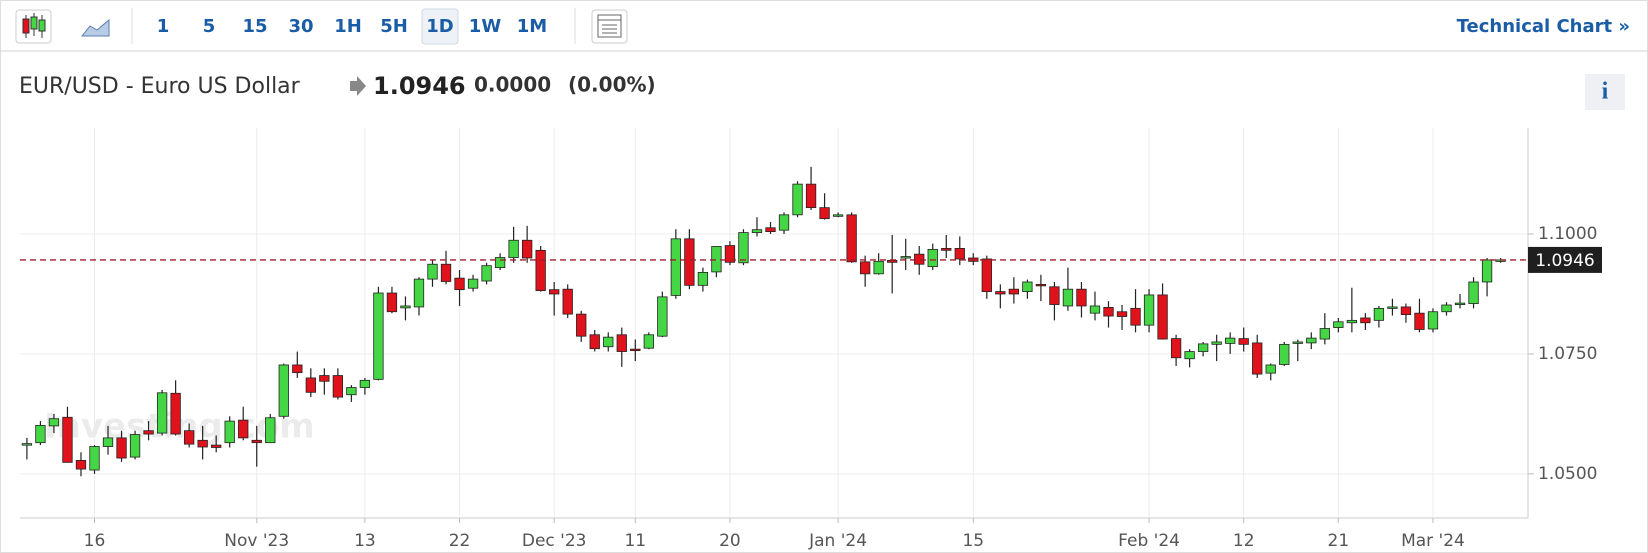 This screenshot has width=1648, height=553. What do you see at coordinates (95, 27) in the screenshot?
I see `area-chart-icon` at bounding box center [95, 27].